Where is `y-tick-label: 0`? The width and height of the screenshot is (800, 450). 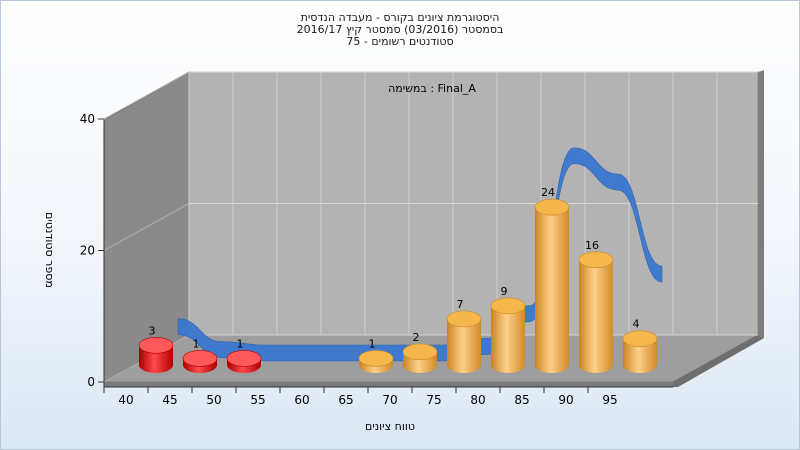 y-tick-label: 0 is located at coordinates (91, 382).